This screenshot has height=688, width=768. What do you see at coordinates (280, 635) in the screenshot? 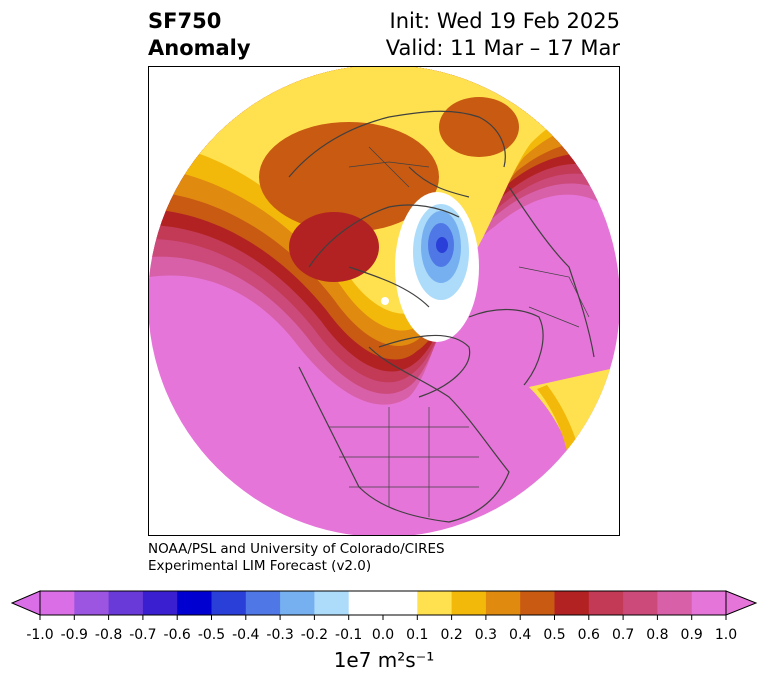
I see `colorbar-tick-label: -0.3` at bounding box center [280, 635].